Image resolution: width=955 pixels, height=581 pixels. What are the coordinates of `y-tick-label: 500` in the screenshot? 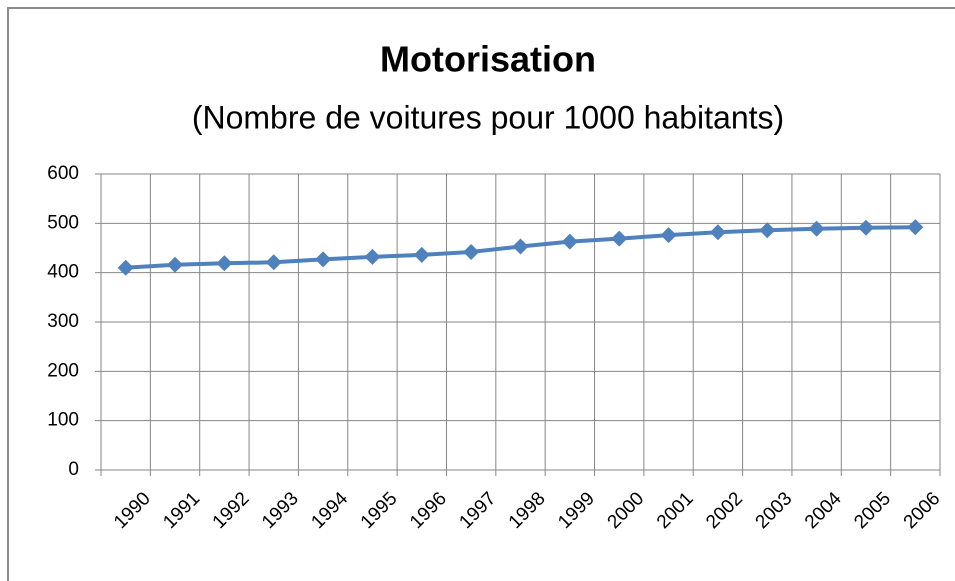 It's located at (63, 222).